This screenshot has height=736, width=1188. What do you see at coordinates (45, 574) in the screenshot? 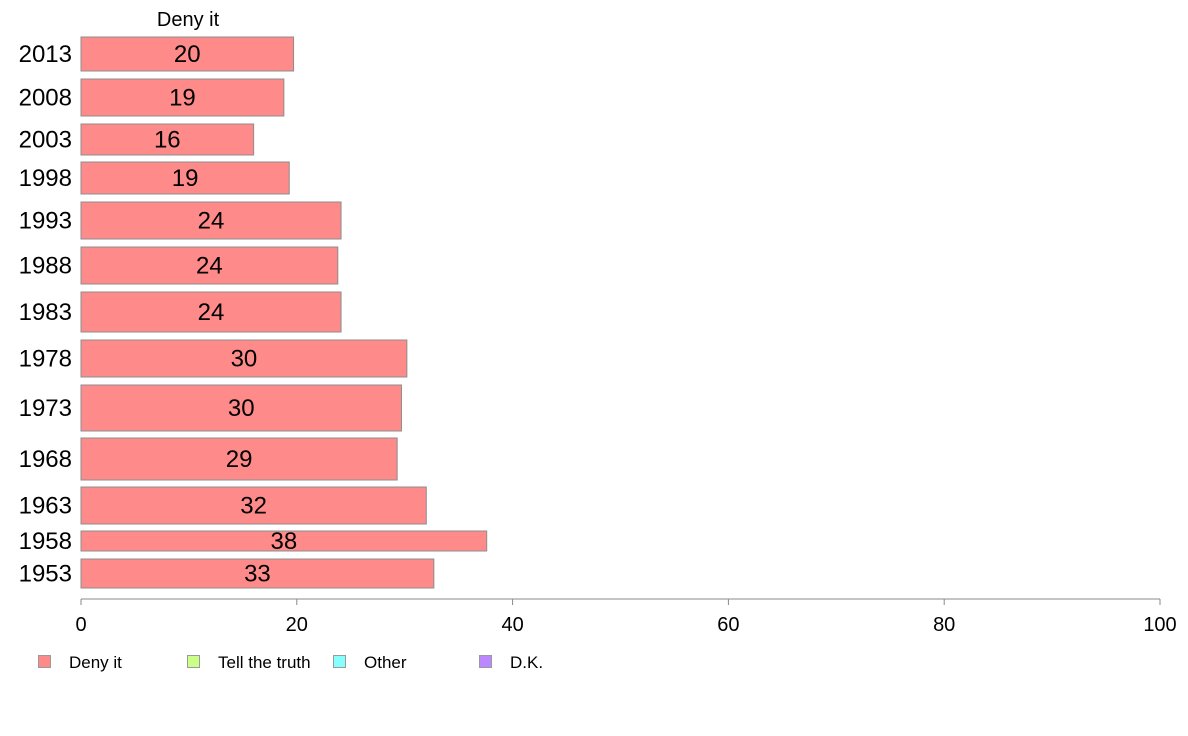
I see `y-tick-label-1953: 1953` at bounding box center [45, 574].